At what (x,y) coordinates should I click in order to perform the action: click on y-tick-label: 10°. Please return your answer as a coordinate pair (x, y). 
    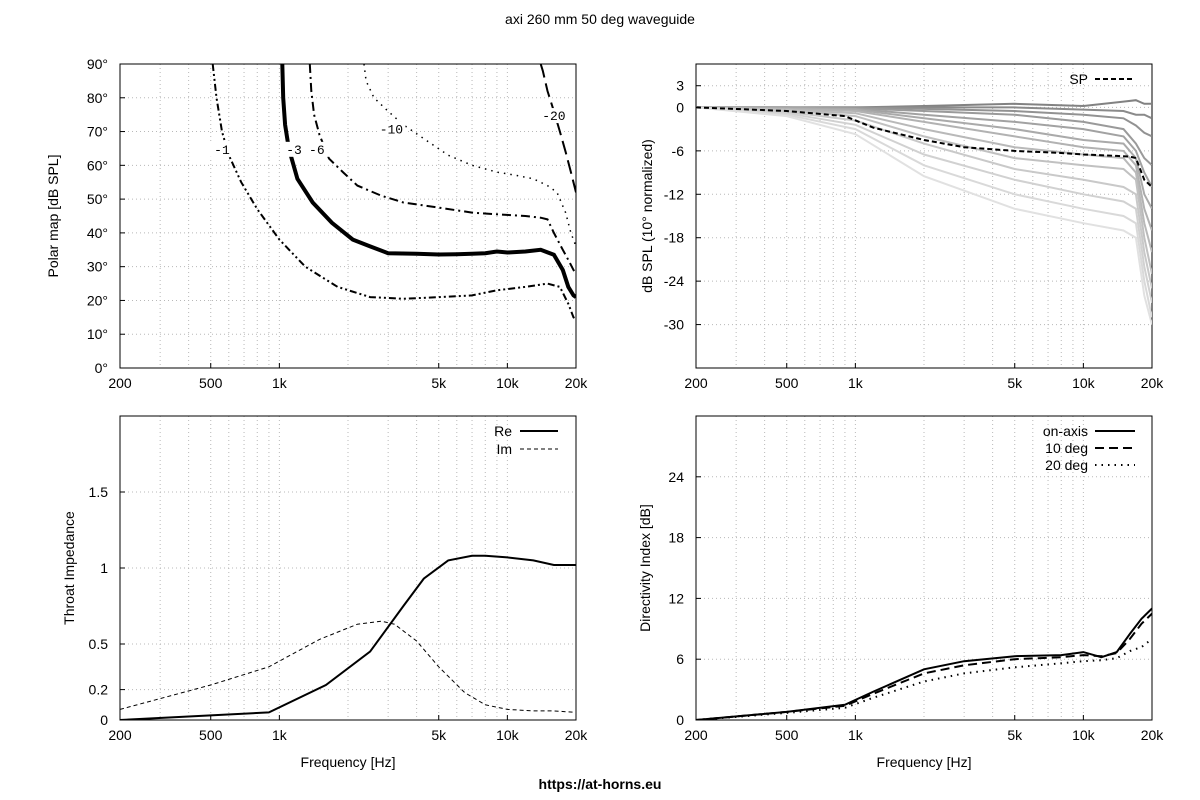
    Looking at the image, I should click on (97, 334).